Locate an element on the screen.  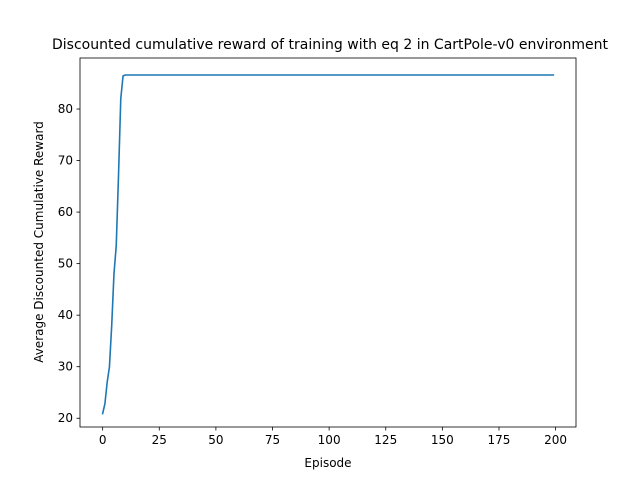
x-tick-label: 125 is located at coordinates (385, 440).